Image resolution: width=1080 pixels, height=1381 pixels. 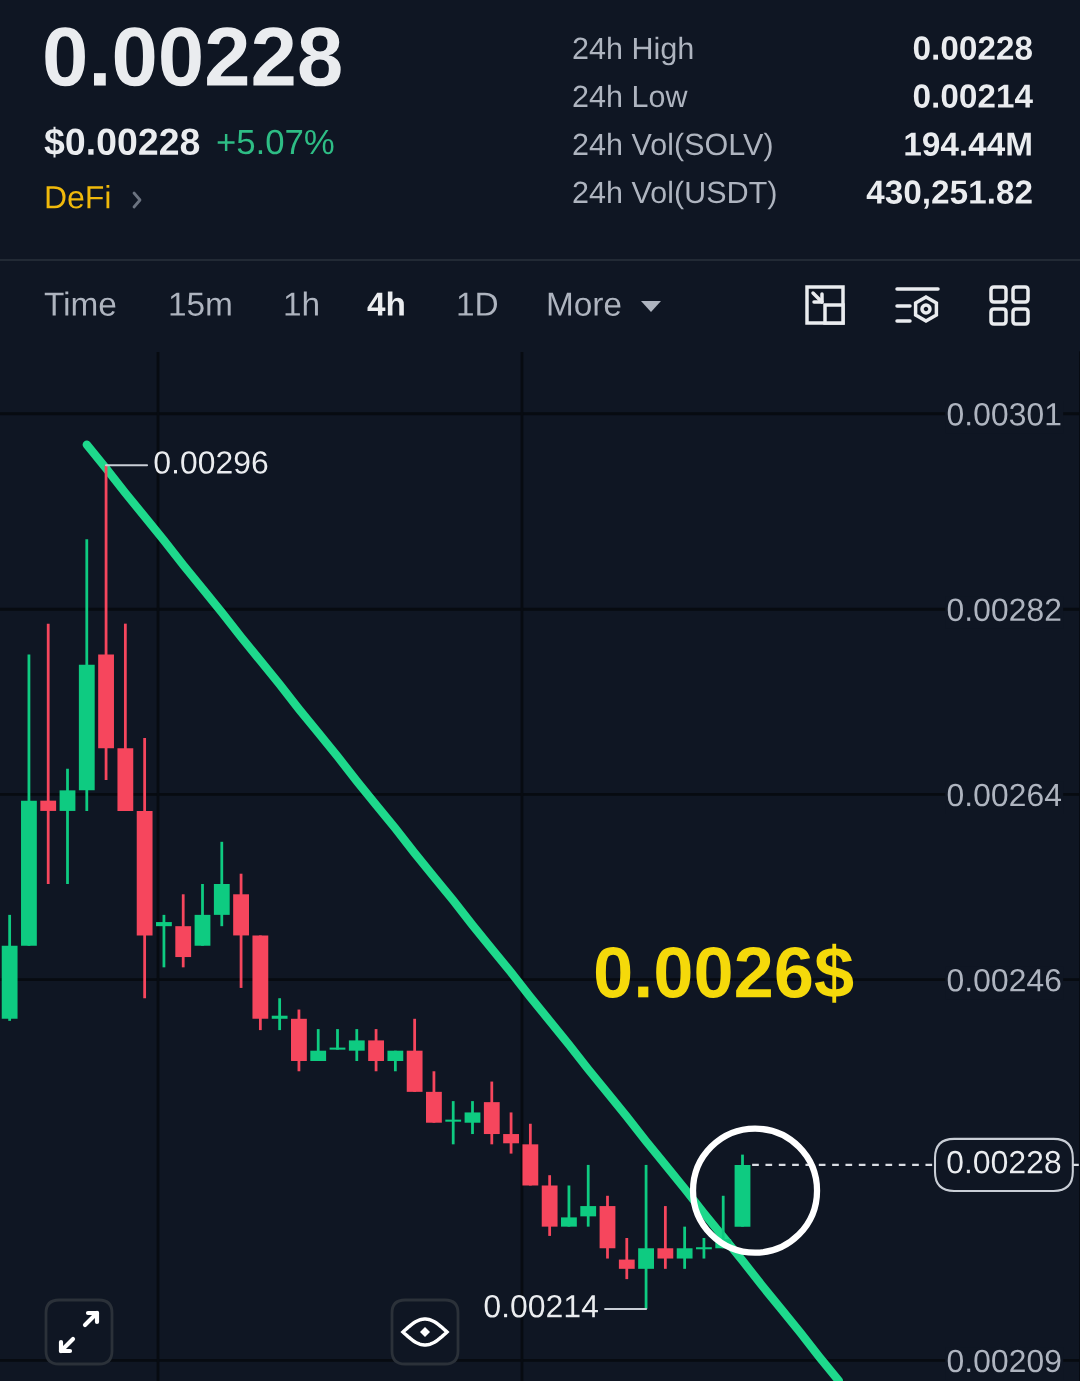 What do you see at coordinates (1004, 414) in the screenshot?
I see `y-tick-label: 0.00301` at bounding box center [1004, 414].